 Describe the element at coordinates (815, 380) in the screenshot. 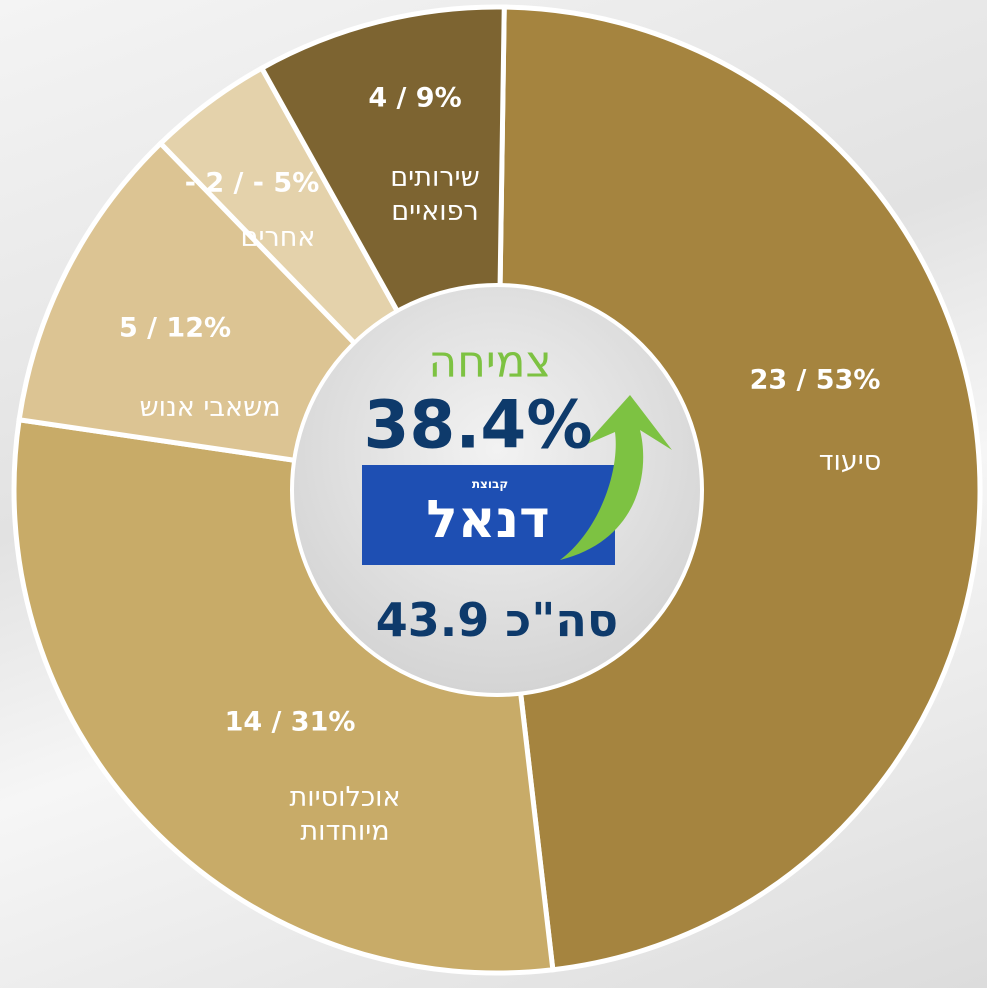

I see `value-label: 23 / 53%` at that location.